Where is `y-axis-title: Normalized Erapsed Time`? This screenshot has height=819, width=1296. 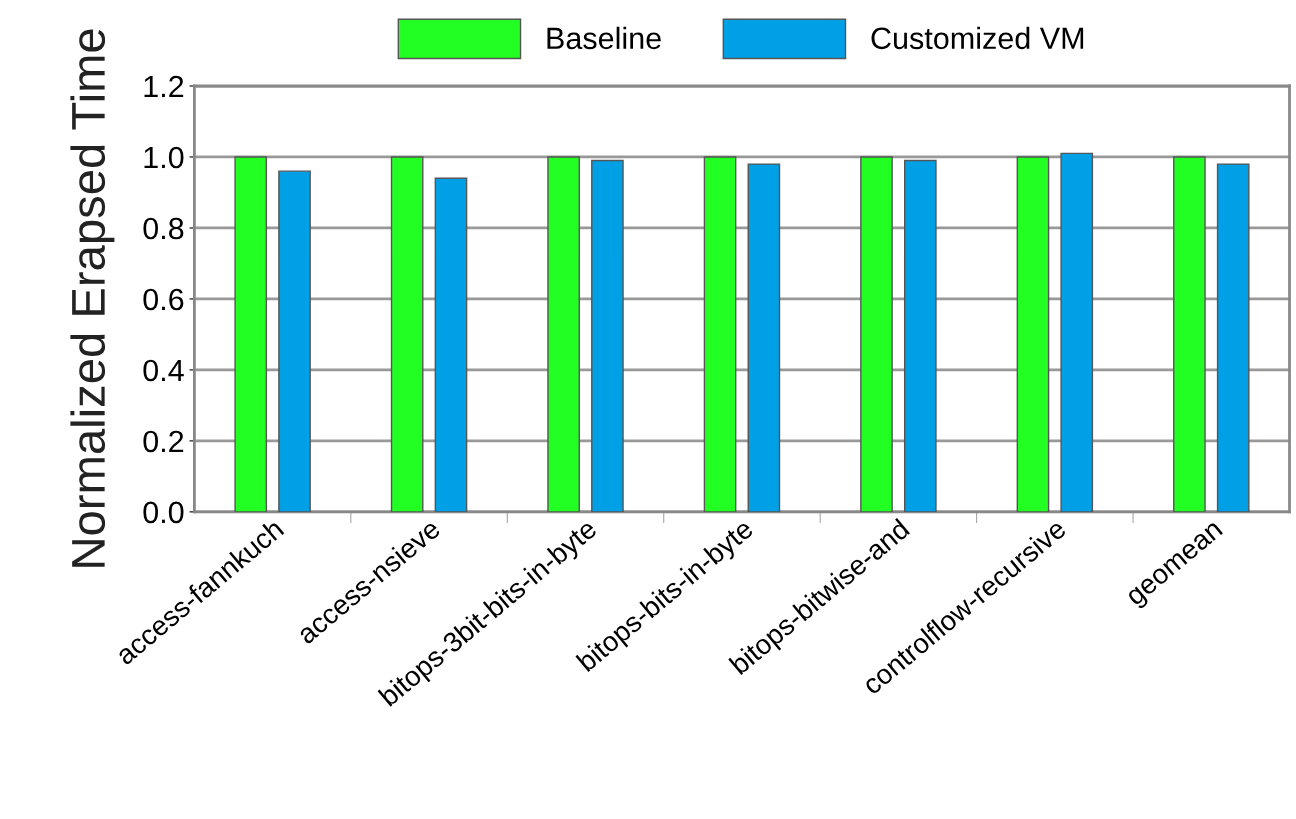
y-axis-title: Normalized Erapsed Time is located at coordinates (92, 298).